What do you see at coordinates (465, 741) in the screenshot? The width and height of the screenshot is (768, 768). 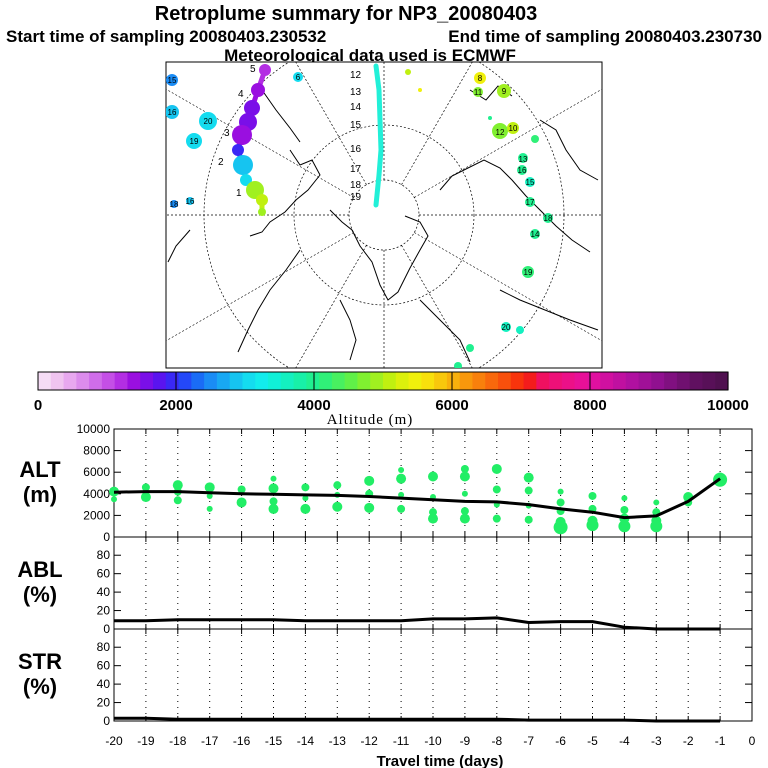 I see `x-tick-label: -9` at bounding box center [465, 741].